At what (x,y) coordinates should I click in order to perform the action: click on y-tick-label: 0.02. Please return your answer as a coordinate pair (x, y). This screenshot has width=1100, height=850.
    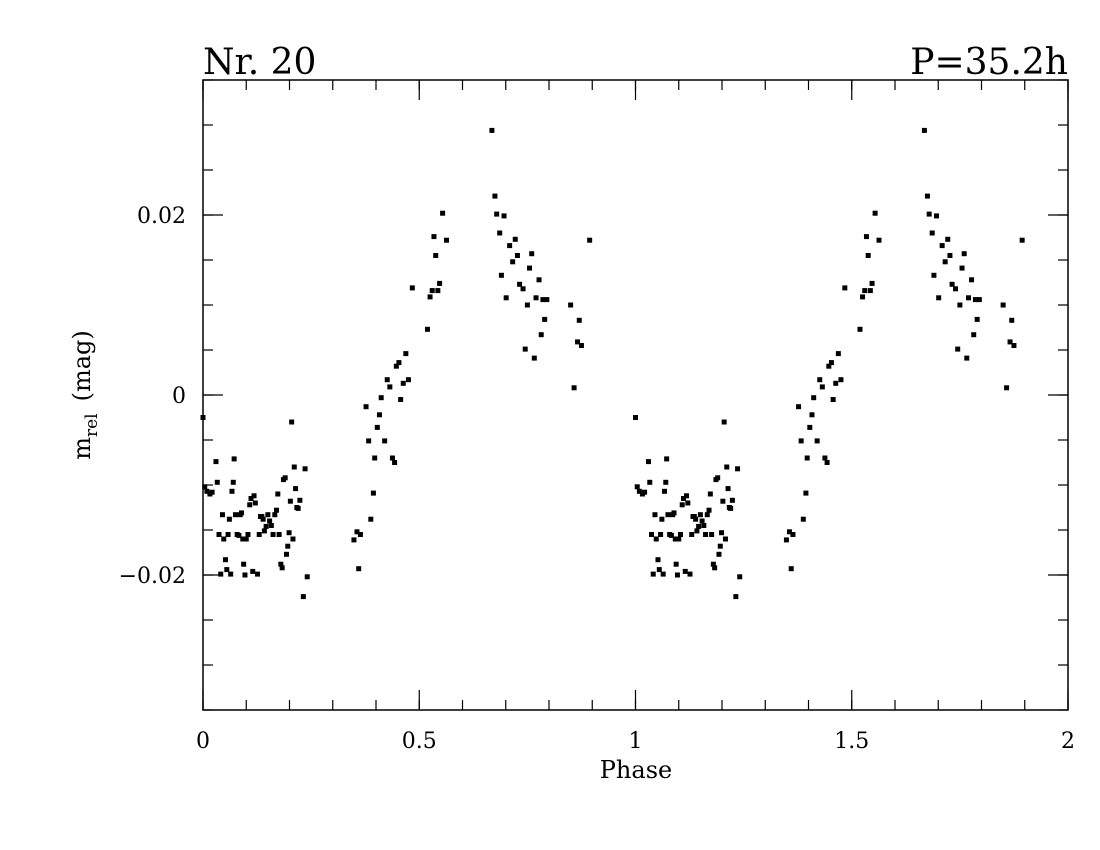
    Looking at the image, I should click on (161, 216).